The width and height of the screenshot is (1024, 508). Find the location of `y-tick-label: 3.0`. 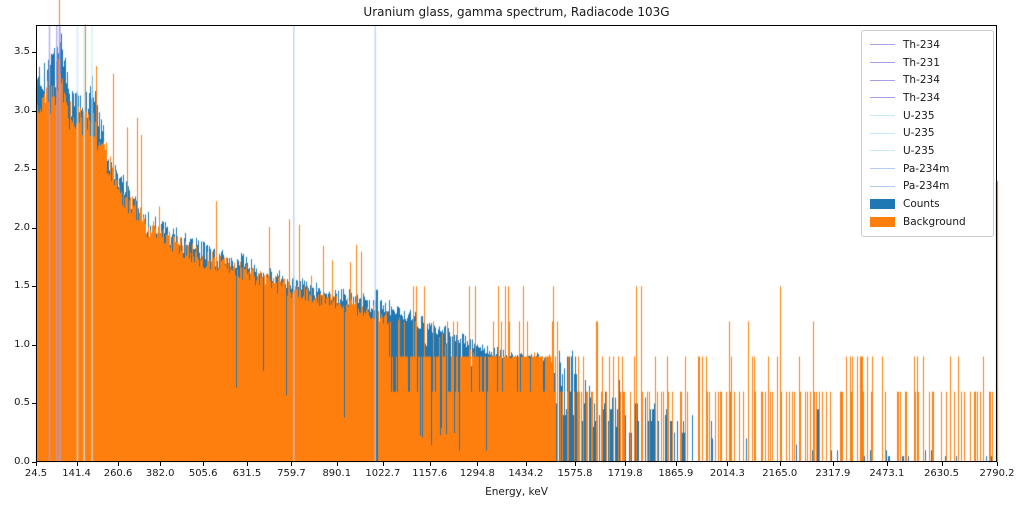

y-tick-label: 3.0 is located at coordinates (22, 110).